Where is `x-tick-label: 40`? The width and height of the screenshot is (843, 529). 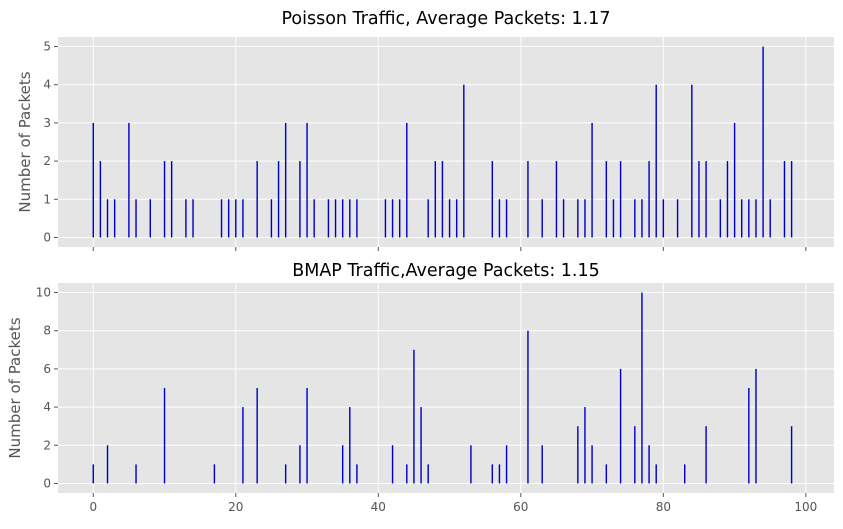 x-tick-label: 40 is located at coordinates (378, 507).